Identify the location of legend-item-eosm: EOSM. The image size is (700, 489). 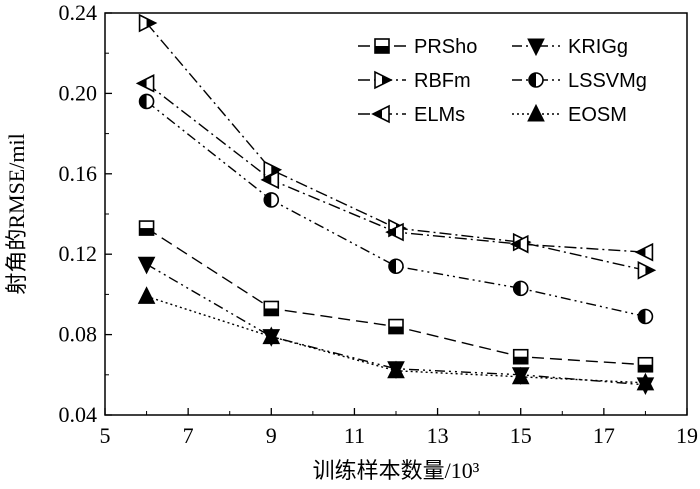
(569, 114).